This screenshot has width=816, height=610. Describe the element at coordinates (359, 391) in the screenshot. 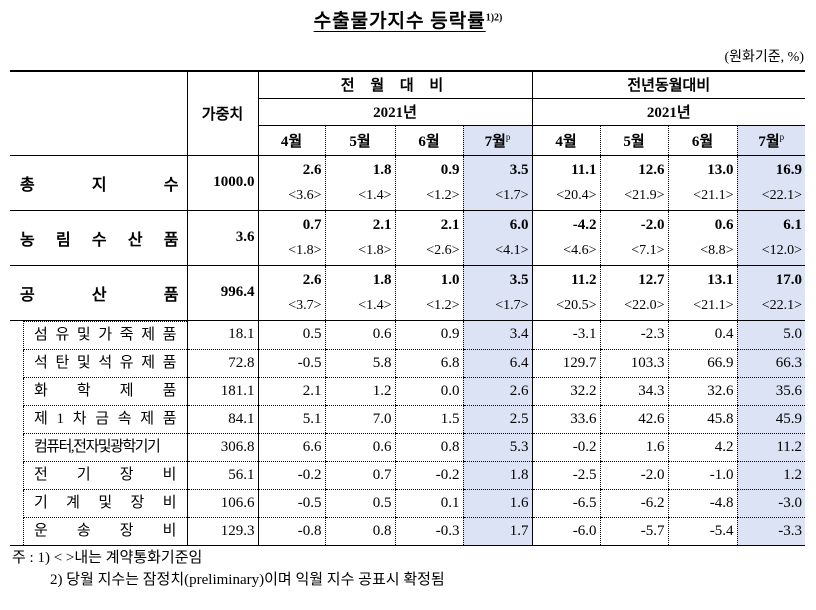

I see `mom-cell: 1.2` at that location.